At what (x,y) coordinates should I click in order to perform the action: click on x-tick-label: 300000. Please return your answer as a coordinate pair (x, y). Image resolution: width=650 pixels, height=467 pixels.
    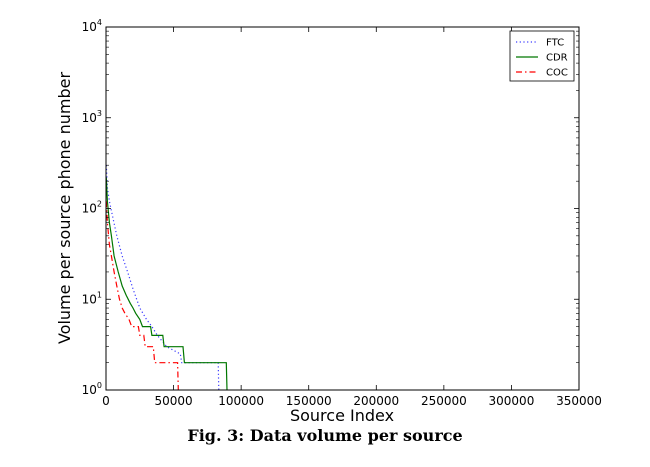
    Looking at the image, I should click on (512, 401).